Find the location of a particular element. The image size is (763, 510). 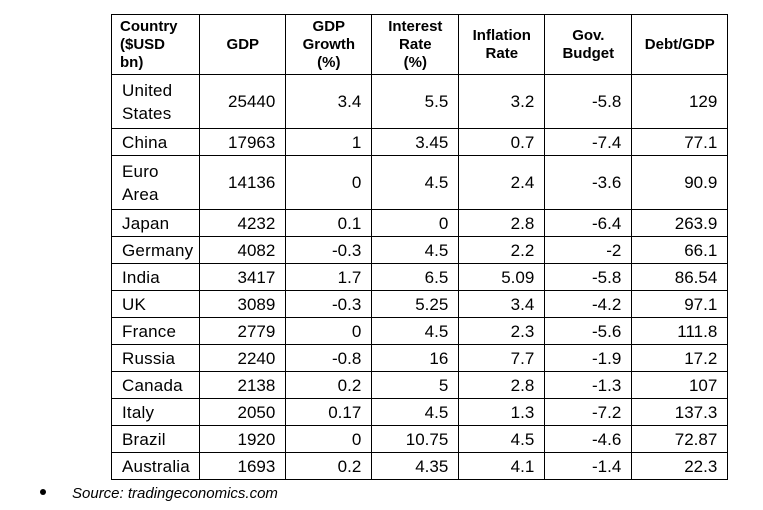

country-name-line: India is located at coordinates (141, 277).